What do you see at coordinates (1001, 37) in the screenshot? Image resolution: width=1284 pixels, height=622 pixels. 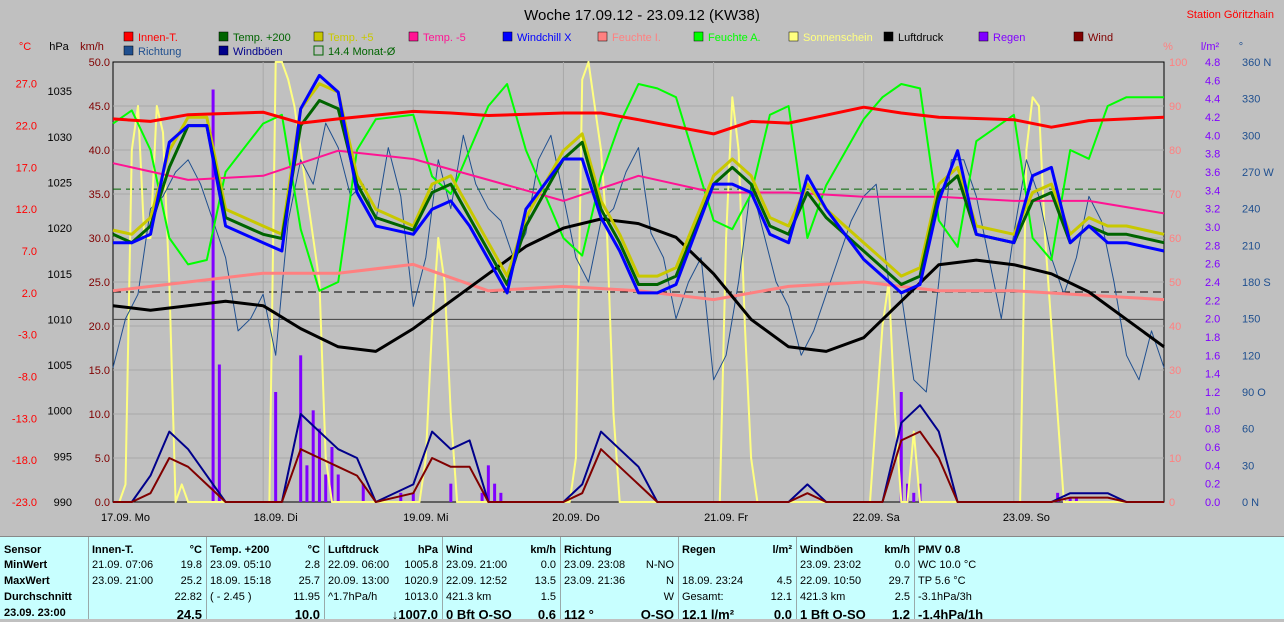 I see `legend-entry: Regen` at bounding box center [1001, 37].